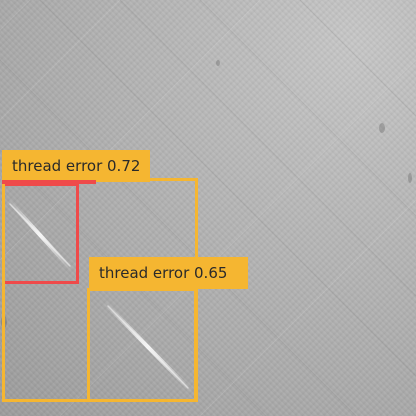  What do you see at coordinates (49, 182) in the screenshot?
I see `detection-label-underline` at bounding box center [49, 182].